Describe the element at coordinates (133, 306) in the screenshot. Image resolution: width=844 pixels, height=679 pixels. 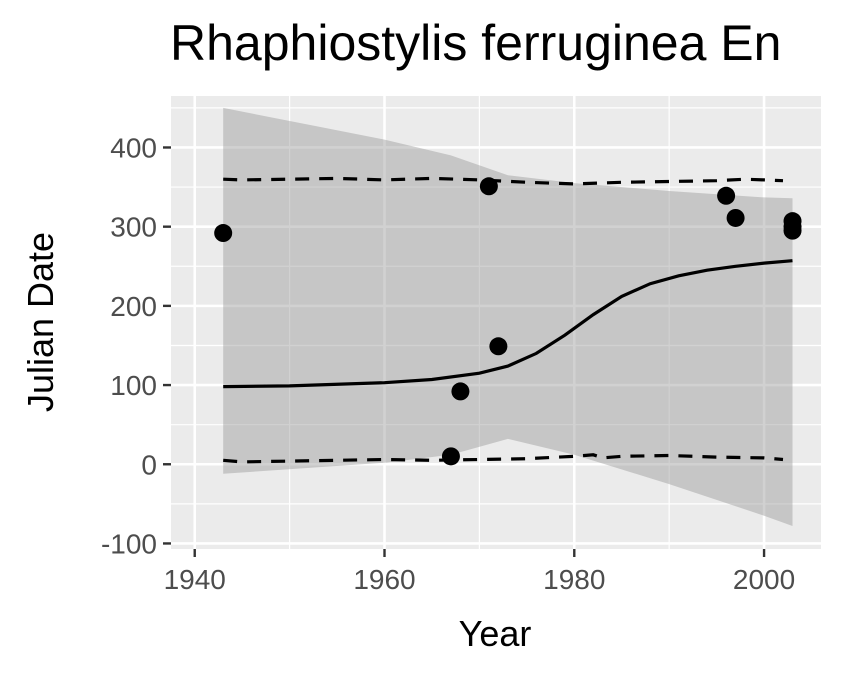
I see `y-tick-label: 200` at that location.